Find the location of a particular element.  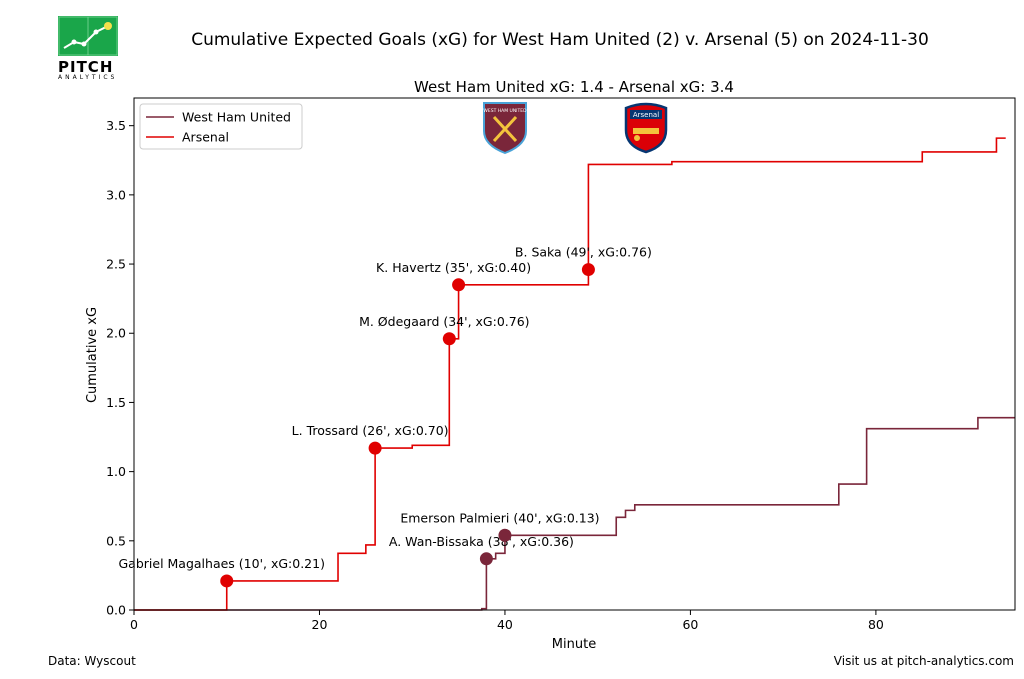

west-ham-badge-text: WEST HAM UNITED is located at coordinates (505, 111).